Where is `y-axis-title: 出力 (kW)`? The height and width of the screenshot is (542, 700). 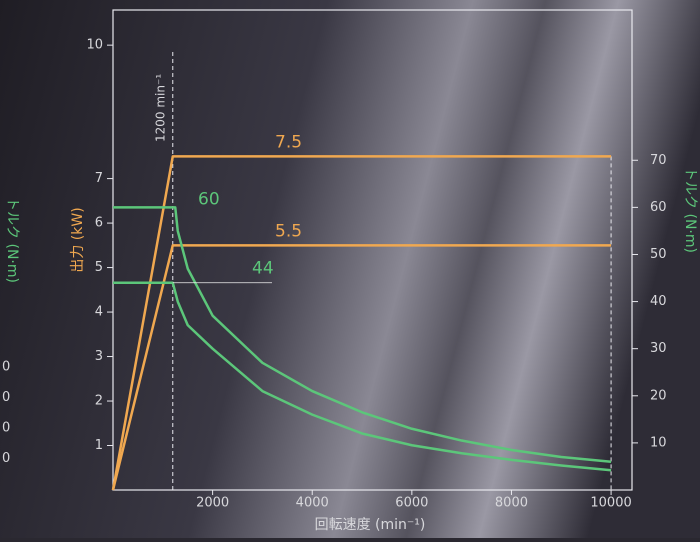
y-axis-title: 出力 (kW) is located at coordinates (78, 239).